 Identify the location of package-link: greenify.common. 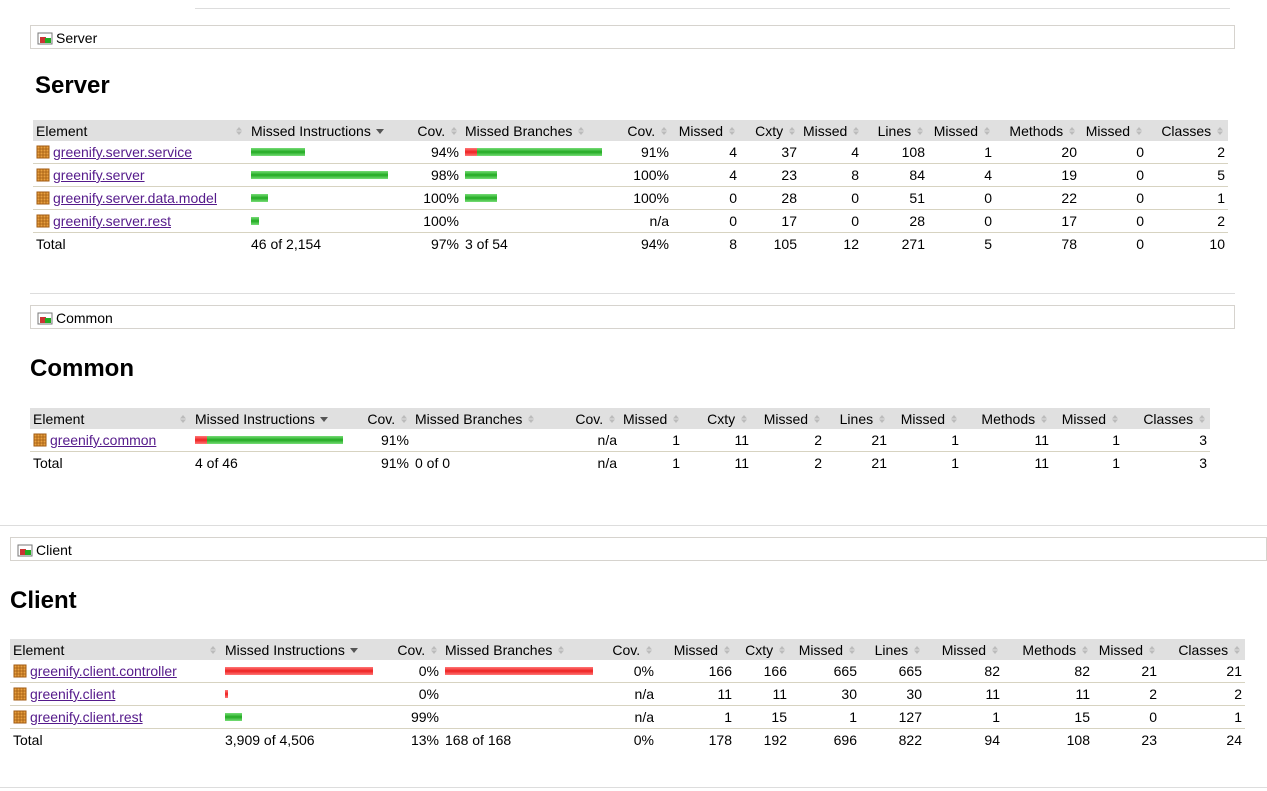
(103, 440).